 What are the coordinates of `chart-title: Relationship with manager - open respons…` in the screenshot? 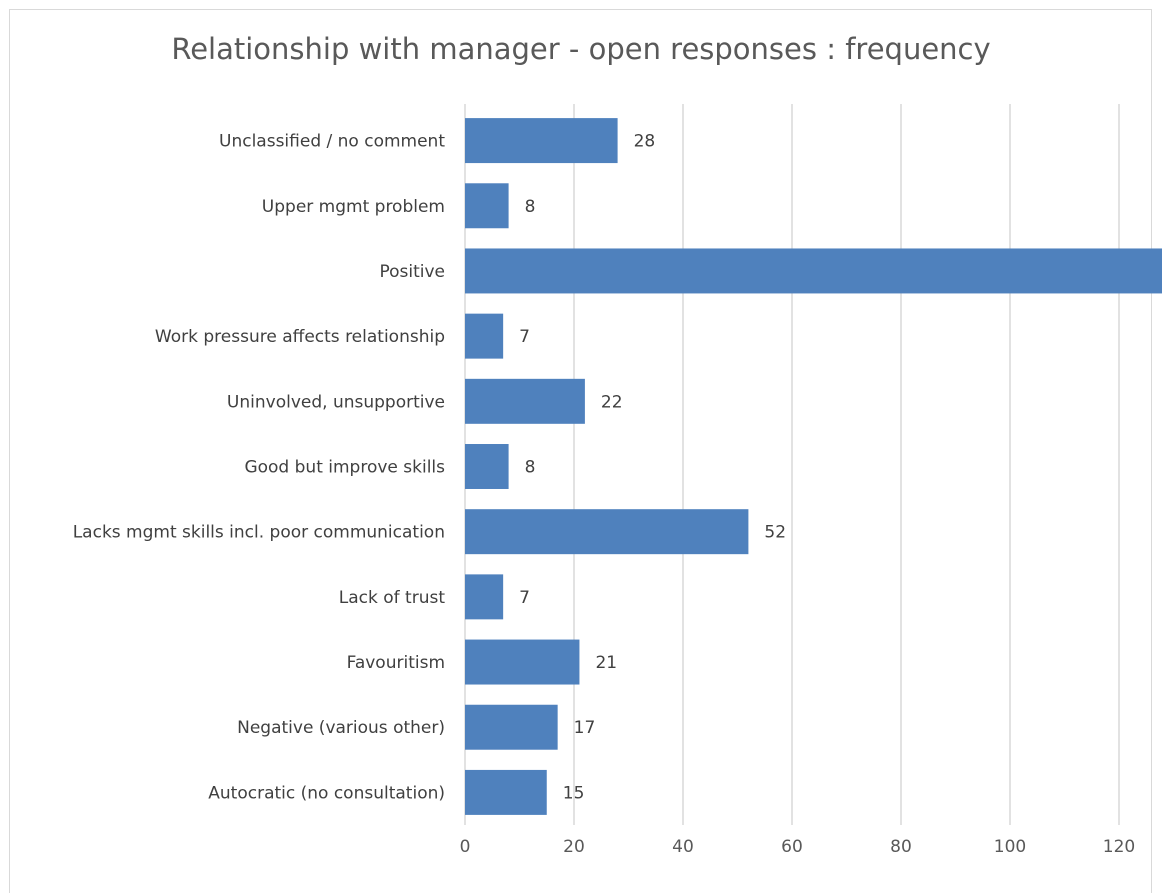 It's located at (581, 49).